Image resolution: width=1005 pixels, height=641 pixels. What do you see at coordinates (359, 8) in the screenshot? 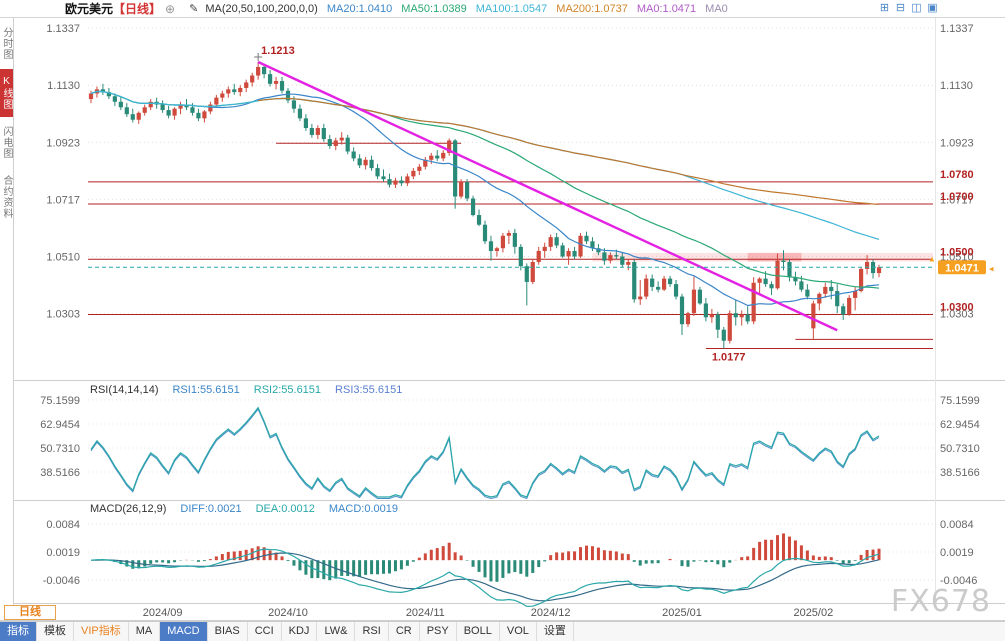
I see `ma-value-0: MA20:1.0410` at bounding box center [359, 8].